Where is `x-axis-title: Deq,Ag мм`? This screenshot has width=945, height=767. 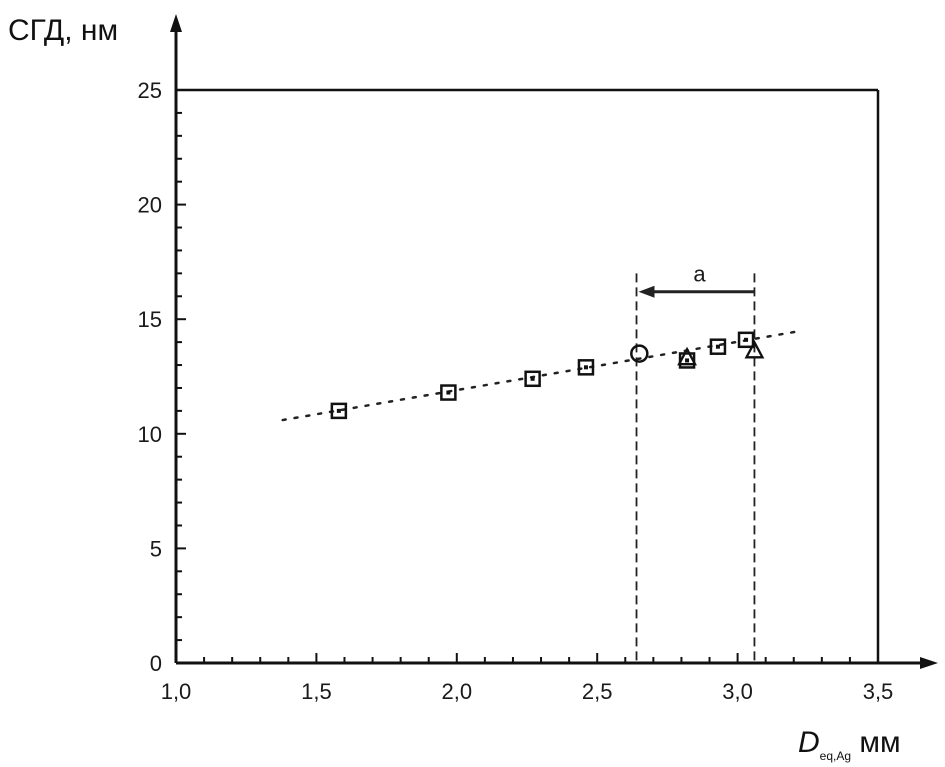 x-axis-title: Deq,Ag мм is located at coordinates (849, 744).